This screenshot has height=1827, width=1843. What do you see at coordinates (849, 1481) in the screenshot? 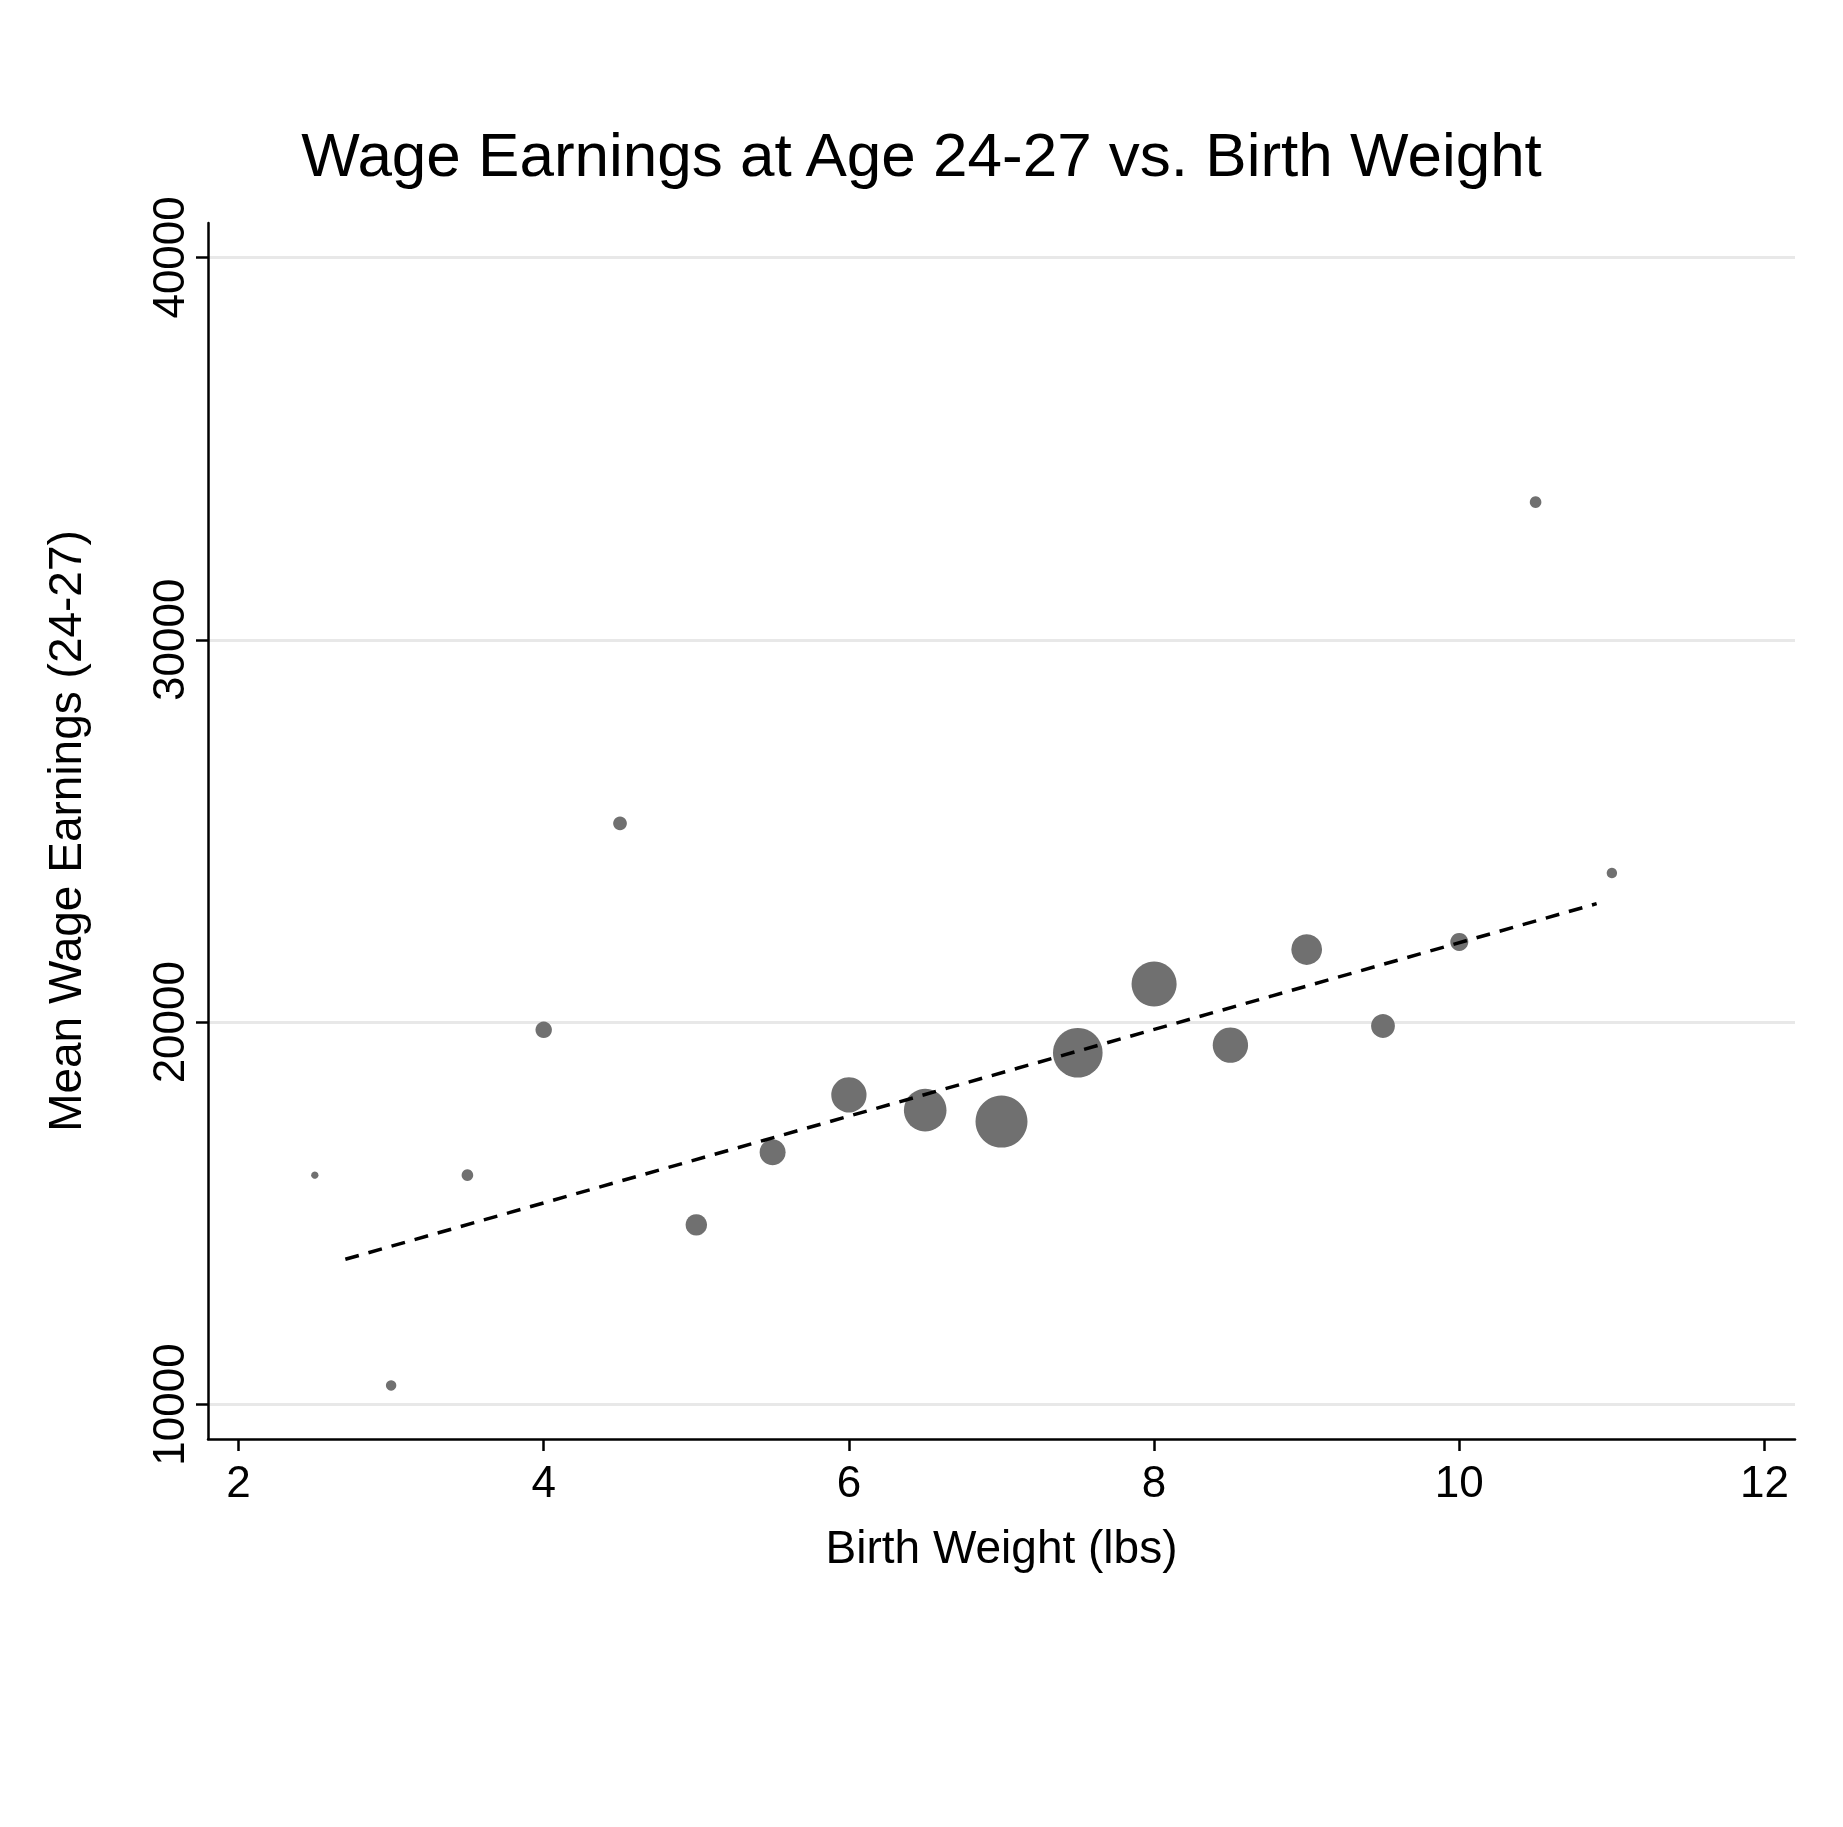
I see `x-tick-label: 6` at bounding box center [849, 1481].